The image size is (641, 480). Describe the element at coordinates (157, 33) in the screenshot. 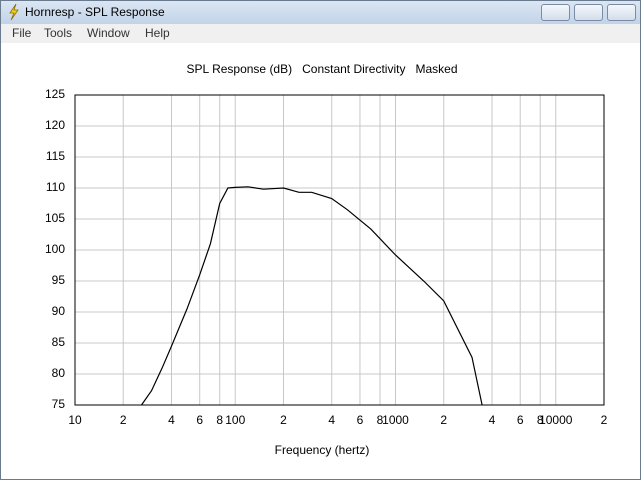

I see `menu-item: Help` at that location.